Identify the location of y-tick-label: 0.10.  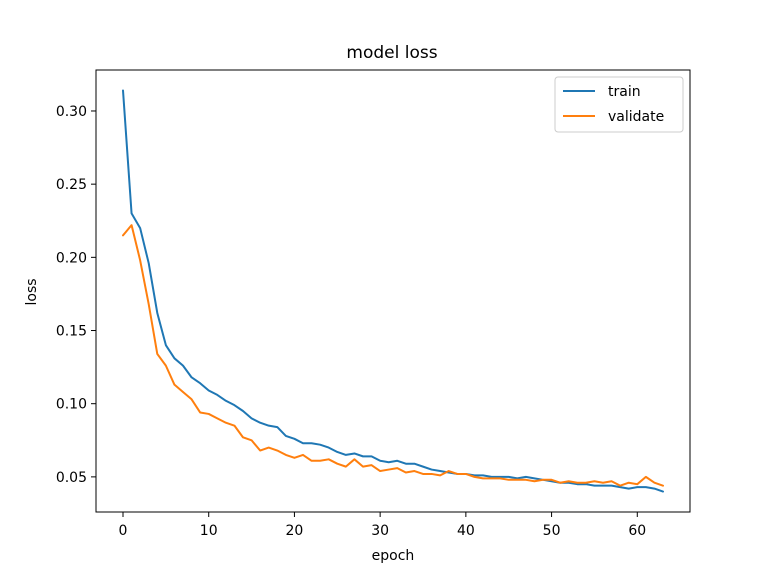
(71, 405).